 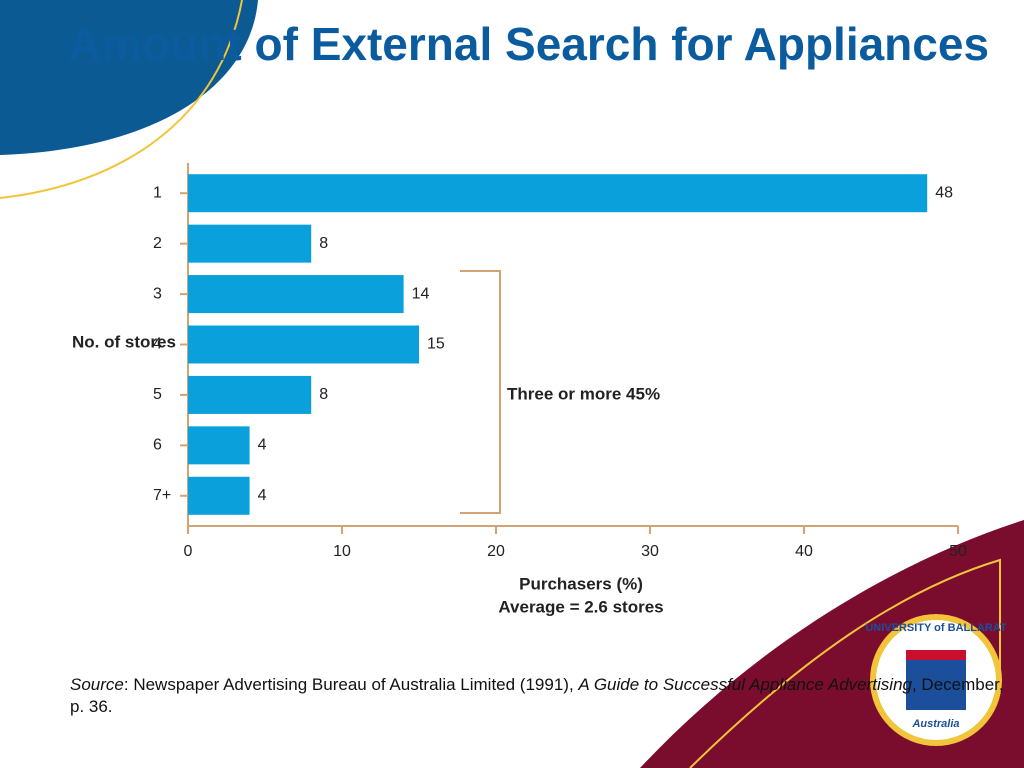 I want to click on y-axis-label: No. of stores, so click(x=124, y=341).